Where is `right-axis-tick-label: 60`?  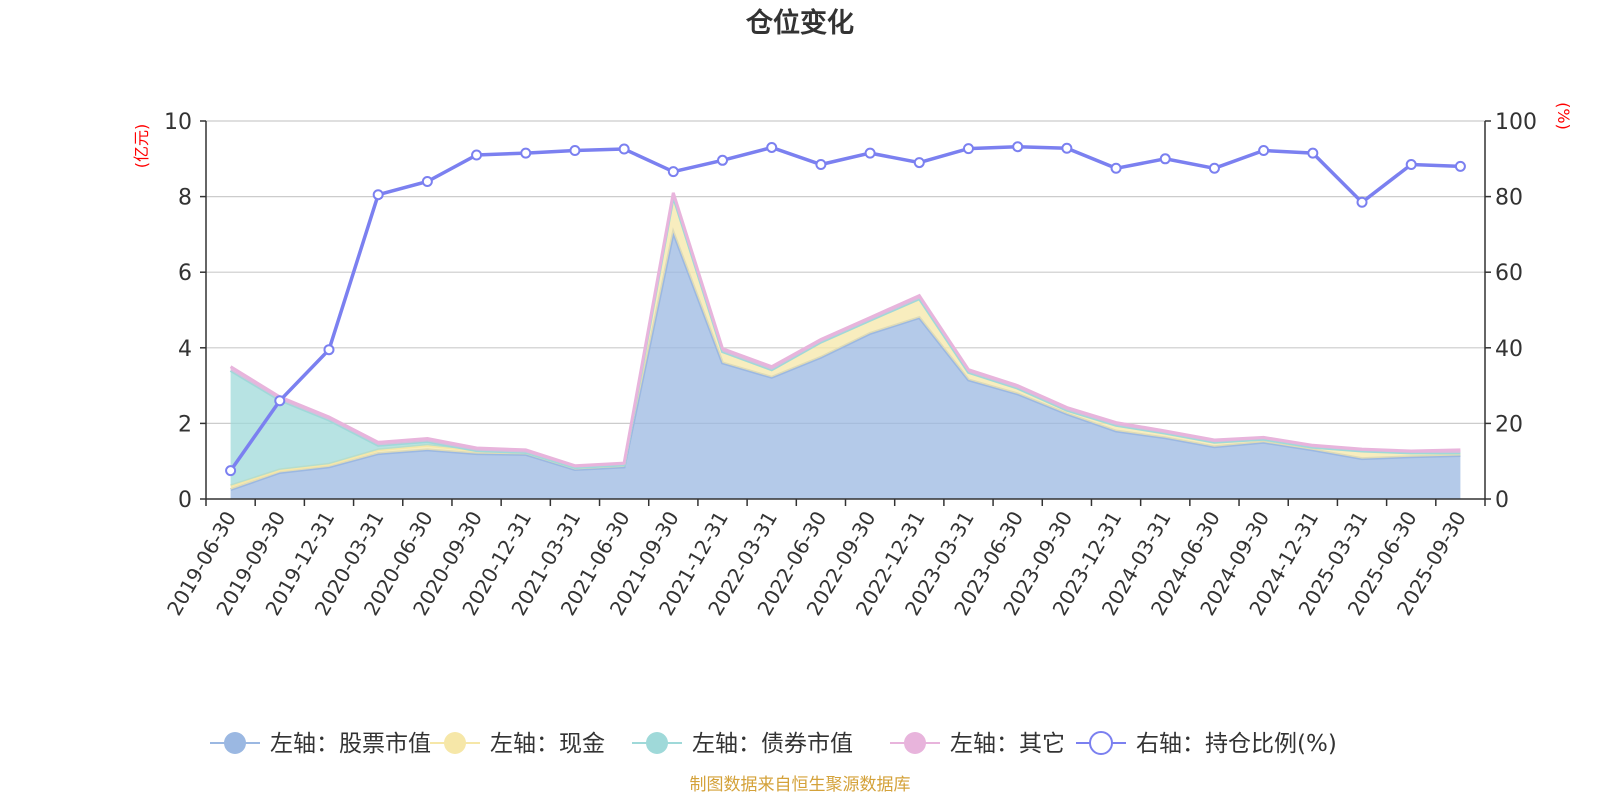 right-axis-tick-label: 60 is located at coordinates (1509, 273).